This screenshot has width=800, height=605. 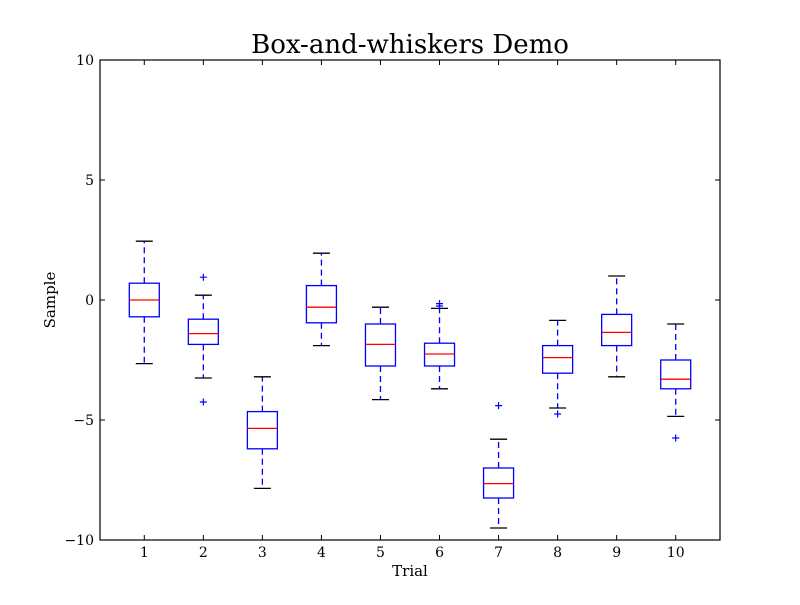 I want to click on x-tick-label: 8, so click(x=557, y=553).